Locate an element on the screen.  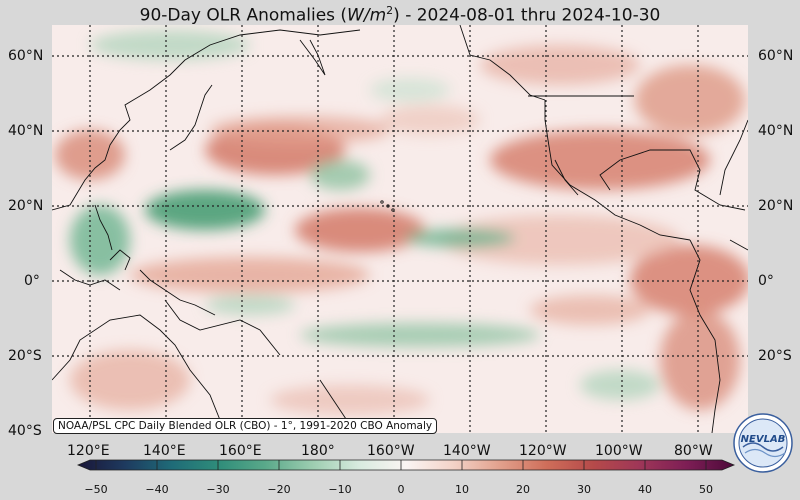
lon-label-80w: 80°W is located at coordinates (693, 451).